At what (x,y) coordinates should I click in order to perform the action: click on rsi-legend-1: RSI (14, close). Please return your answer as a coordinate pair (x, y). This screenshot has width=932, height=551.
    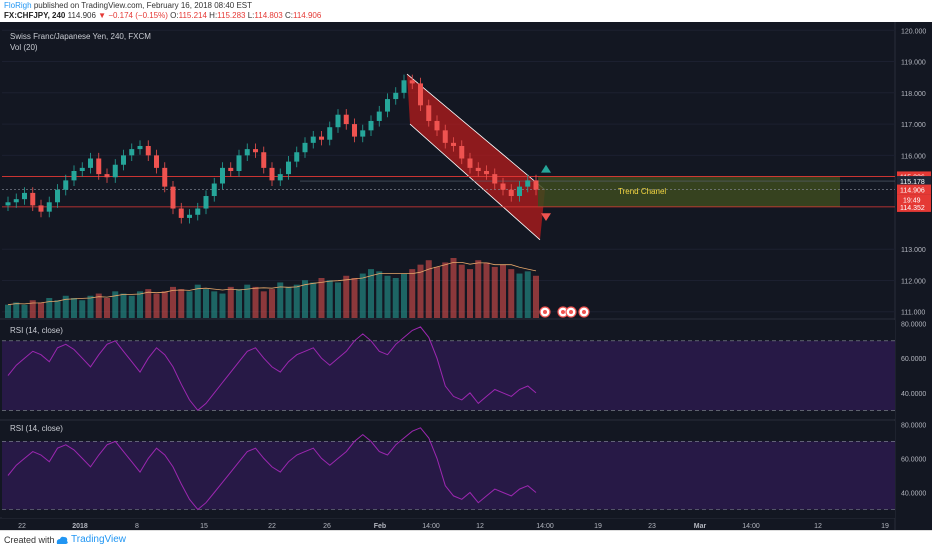
    Looking at the image, I should click on (36, 330).